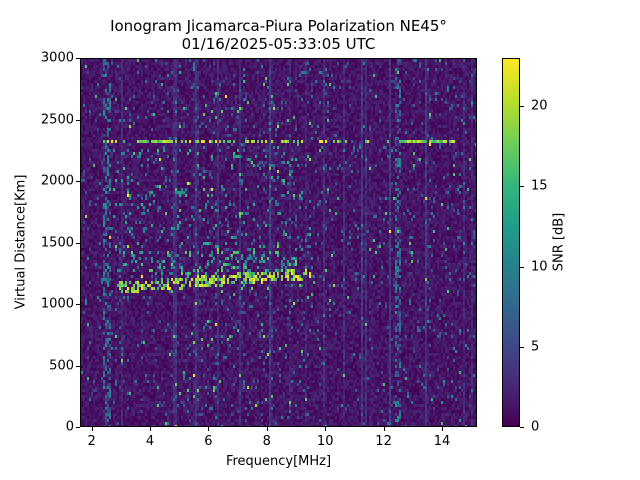 This screenshot has height=480, width=640. Describe the element at coordinates (539, 106) in the screenshot. I see `colorbar-tick-label: 20` at that location.